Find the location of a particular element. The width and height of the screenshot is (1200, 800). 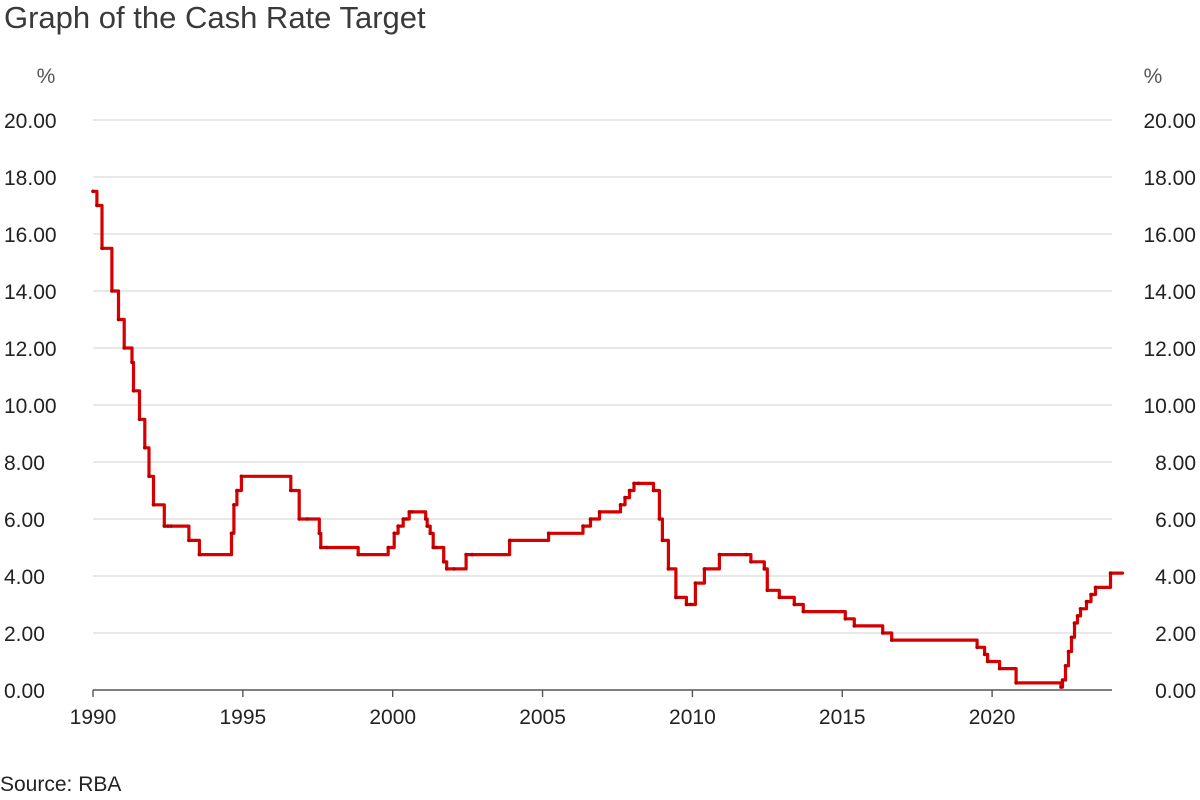

y-tick-label-left: 12.00 is located at coordinates (30, 349).